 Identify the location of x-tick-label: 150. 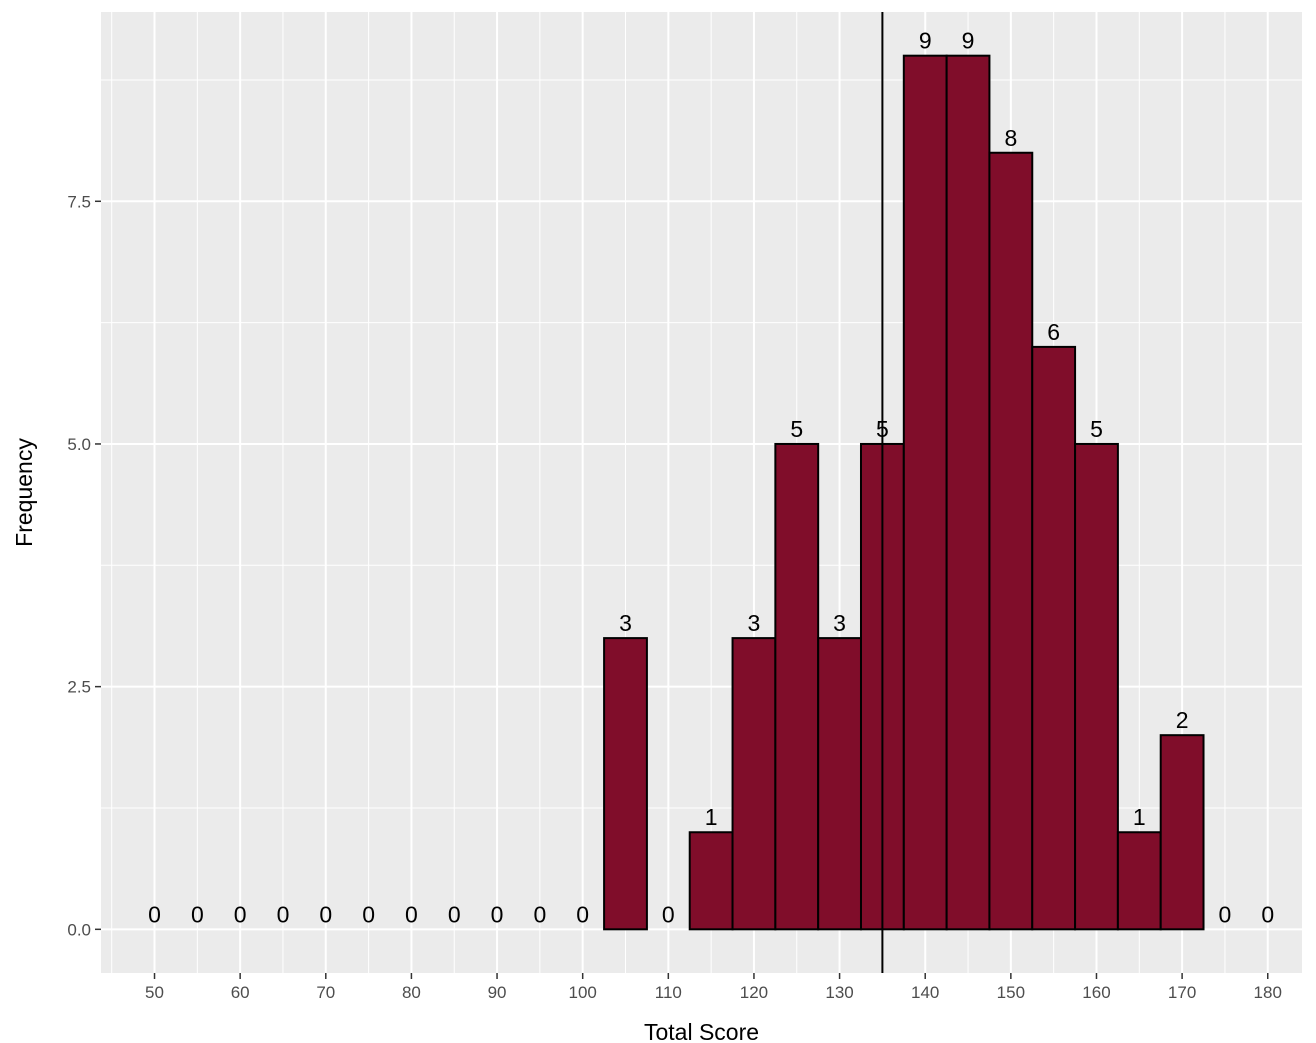
(1011, 992).